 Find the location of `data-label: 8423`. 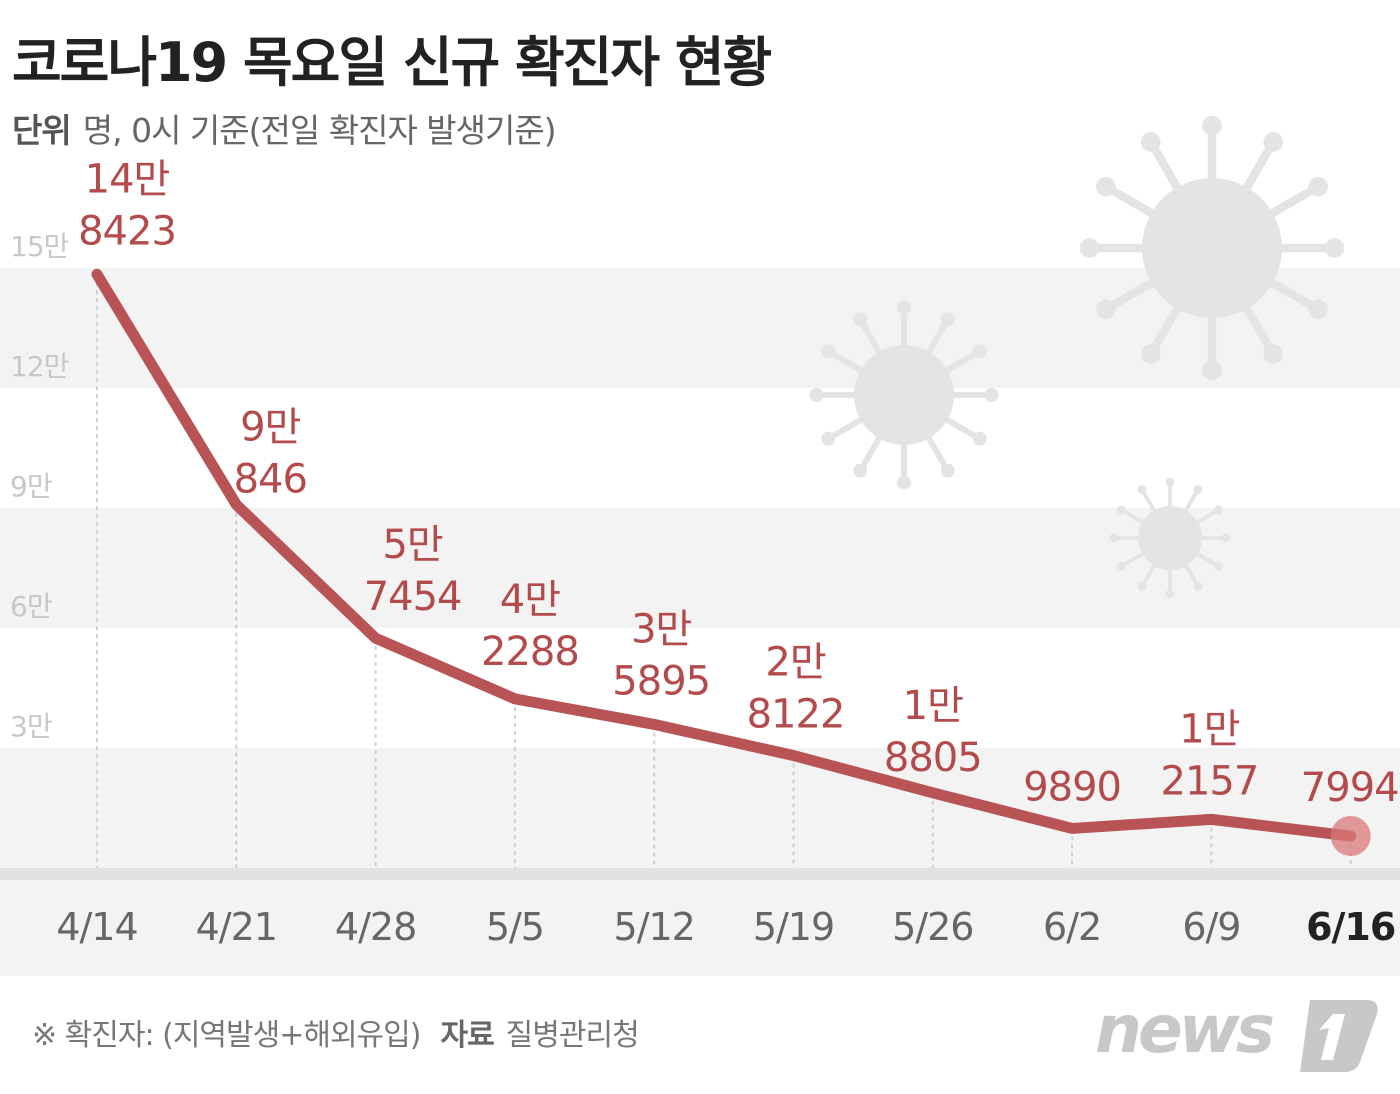

data-label: 8423 is located at coordinates (127, 231).